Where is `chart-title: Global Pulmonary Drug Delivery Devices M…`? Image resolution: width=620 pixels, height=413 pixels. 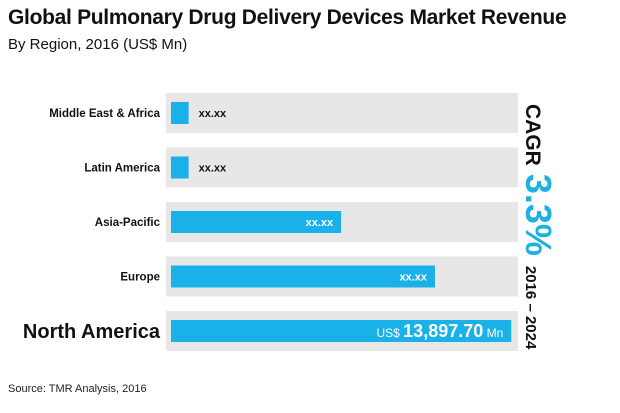
chart-title: Global Pulmonary Drug Delivery Devices M… is located at coordinates (287, 17).